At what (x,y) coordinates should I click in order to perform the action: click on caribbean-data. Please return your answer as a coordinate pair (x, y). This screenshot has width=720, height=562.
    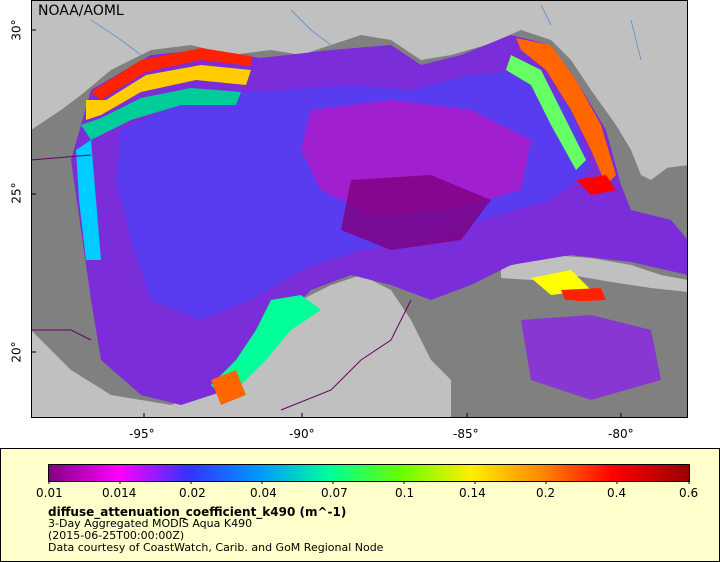
    Looking at the image, I should click on (591, 357).